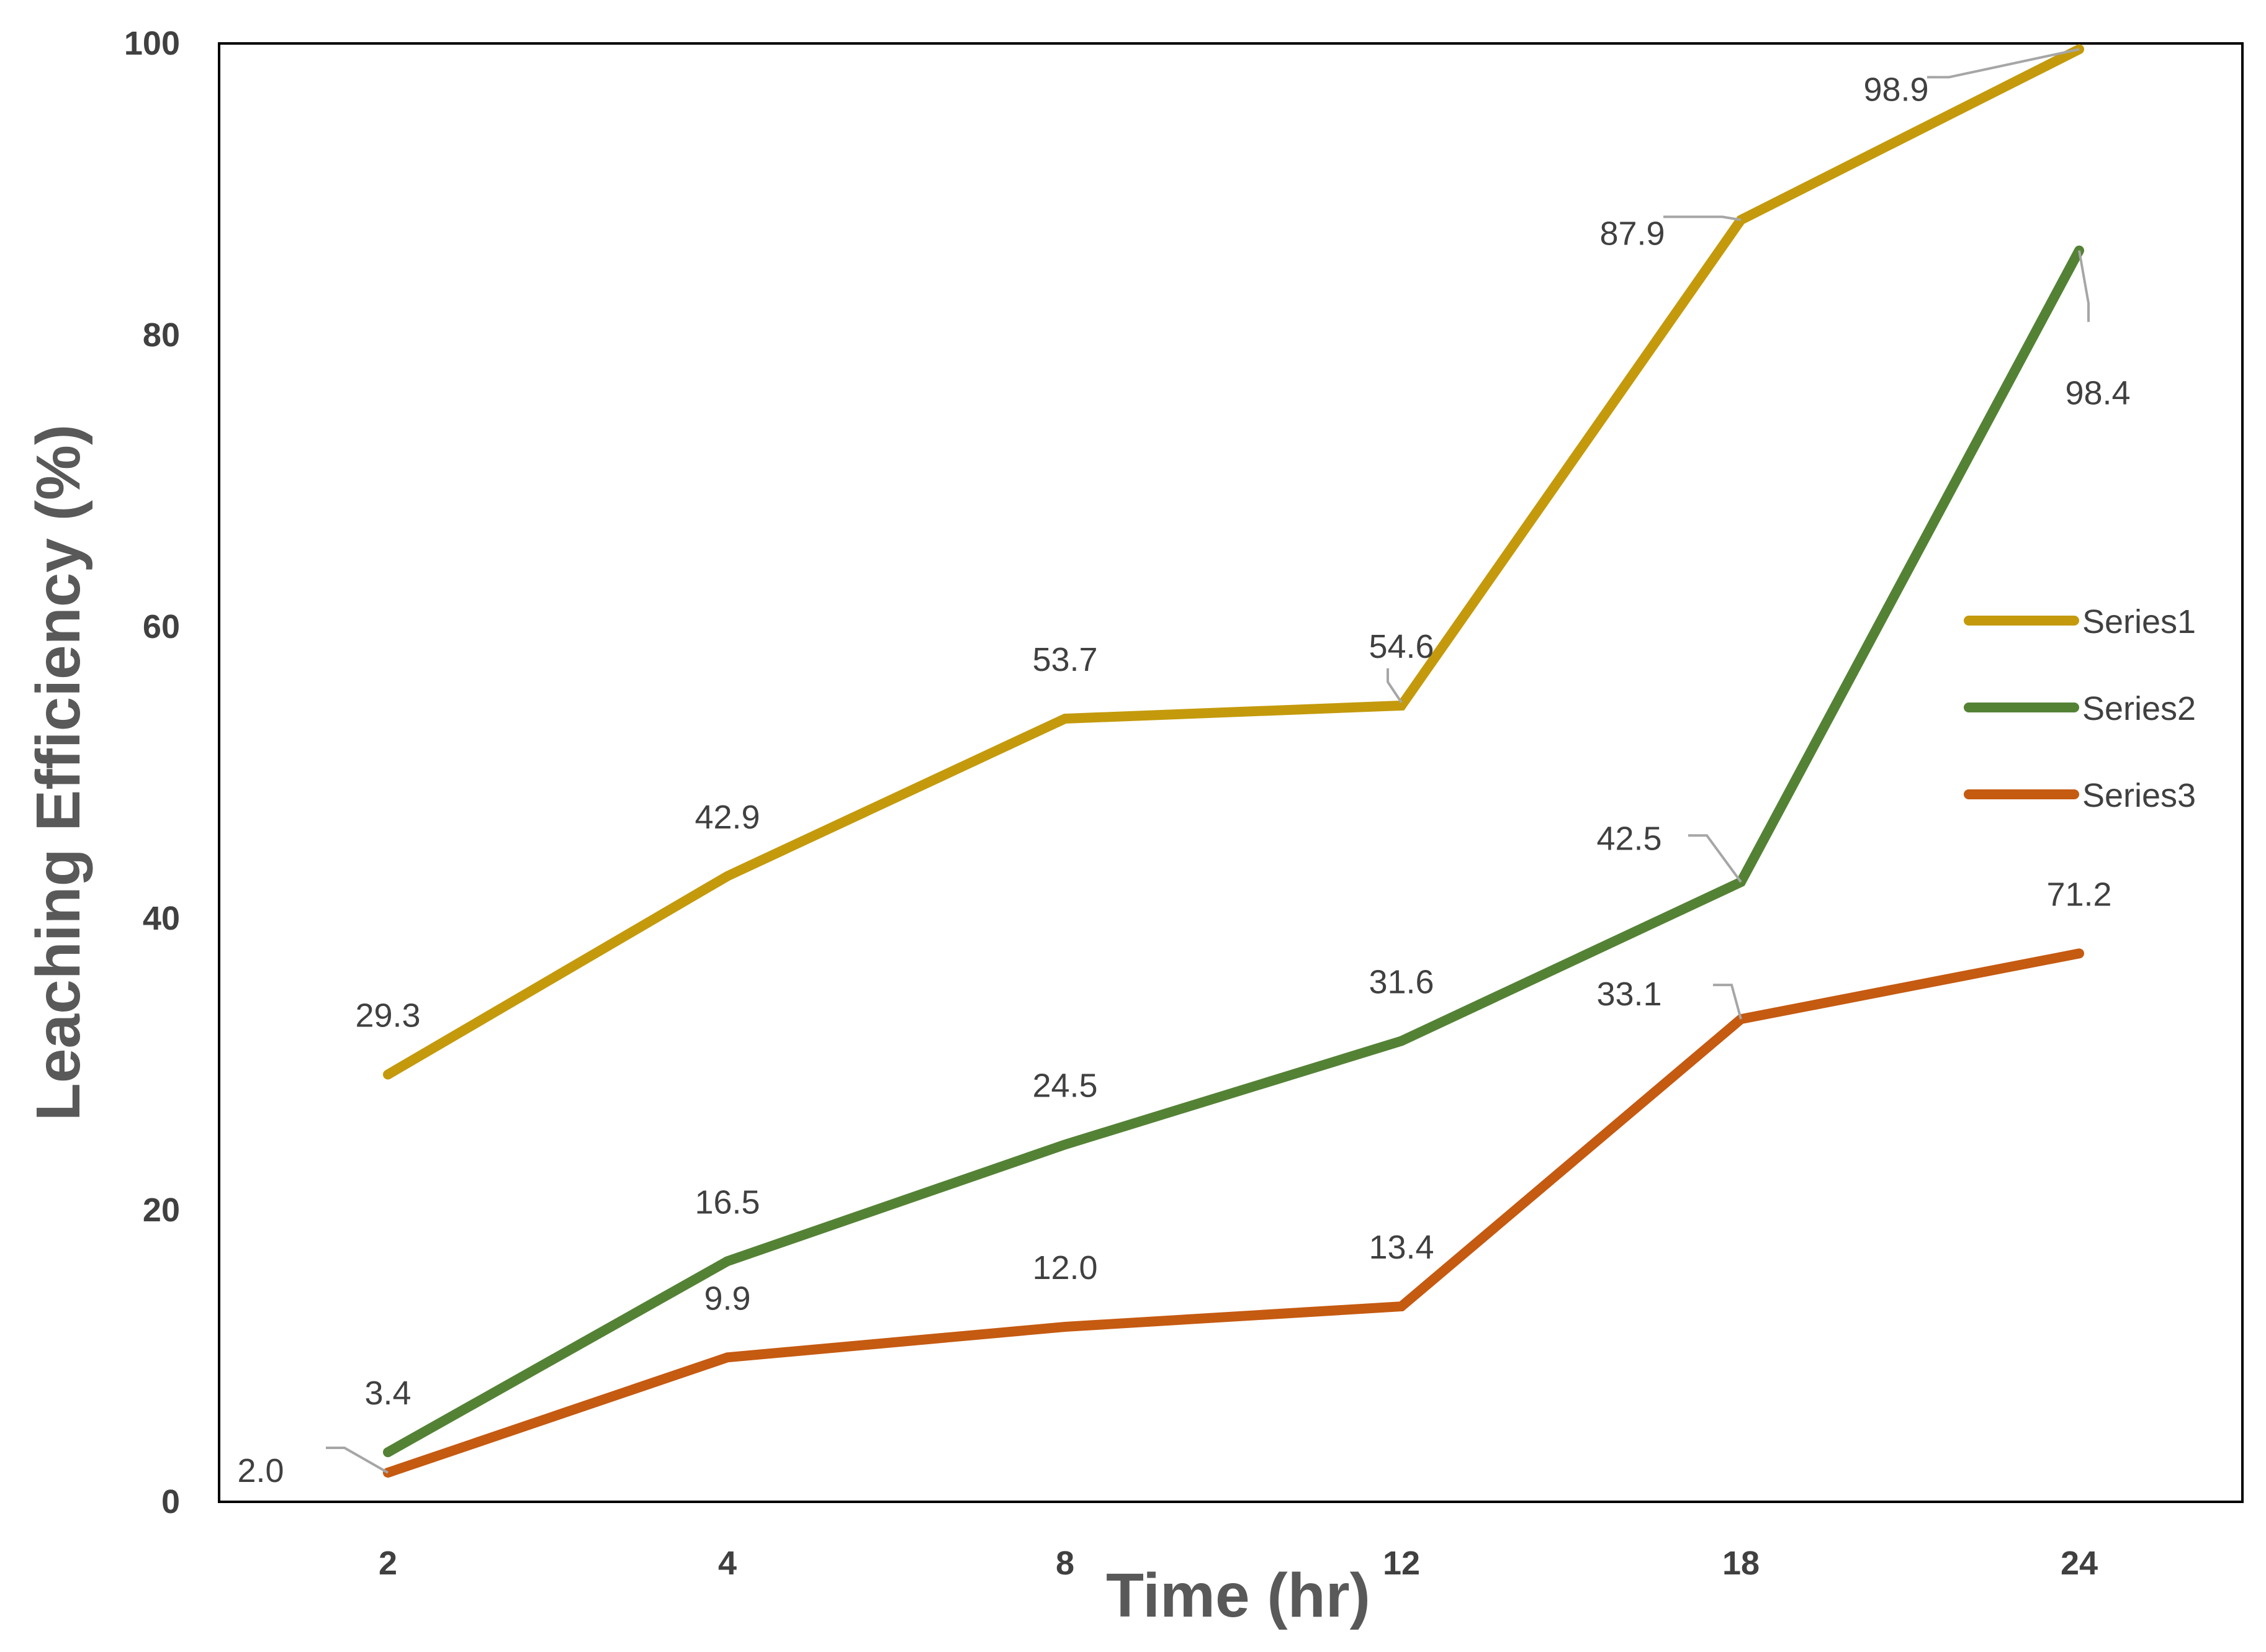  What do you see at coordinates (2139, 621) in the screenshot?
I see `legend-label: Series1` at bounding box center [2139, 621].